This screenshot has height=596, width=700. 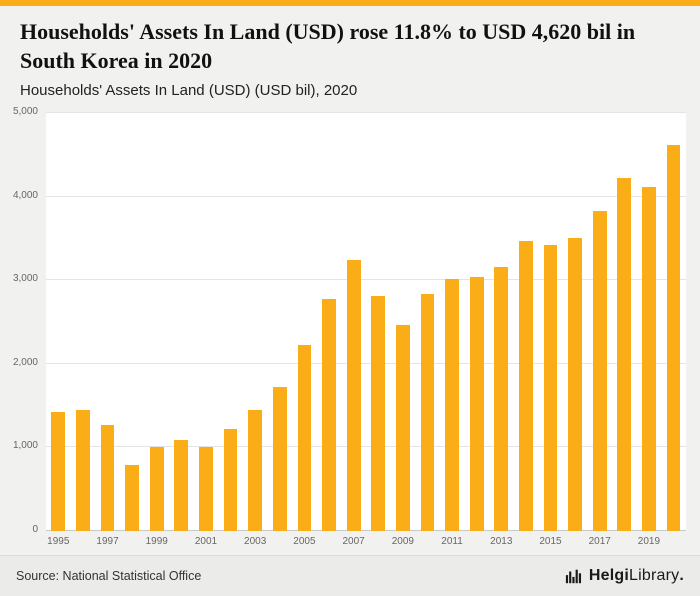 What do you see at coordinates (599, 370) in the screenshot?
I see `bar-2017` at bounding box center [599, 370].